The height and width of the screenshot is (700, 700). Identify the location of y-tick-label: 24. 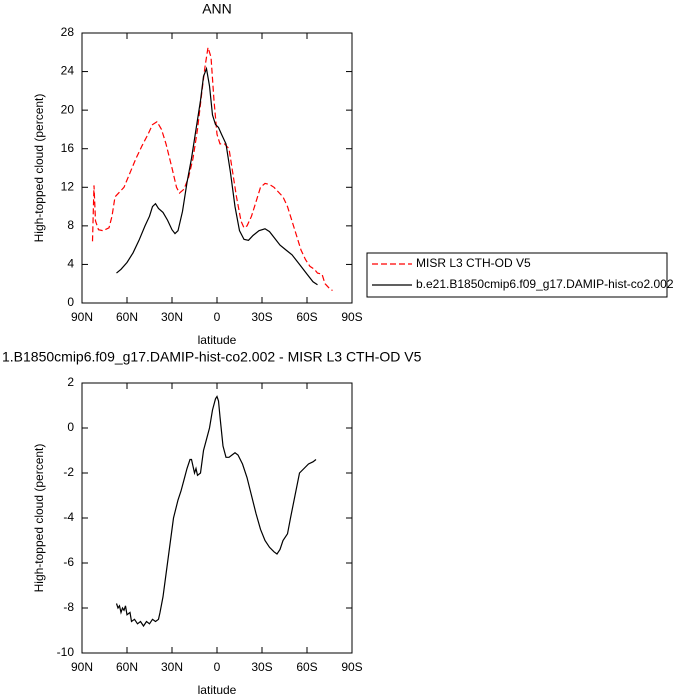
(68, 71).